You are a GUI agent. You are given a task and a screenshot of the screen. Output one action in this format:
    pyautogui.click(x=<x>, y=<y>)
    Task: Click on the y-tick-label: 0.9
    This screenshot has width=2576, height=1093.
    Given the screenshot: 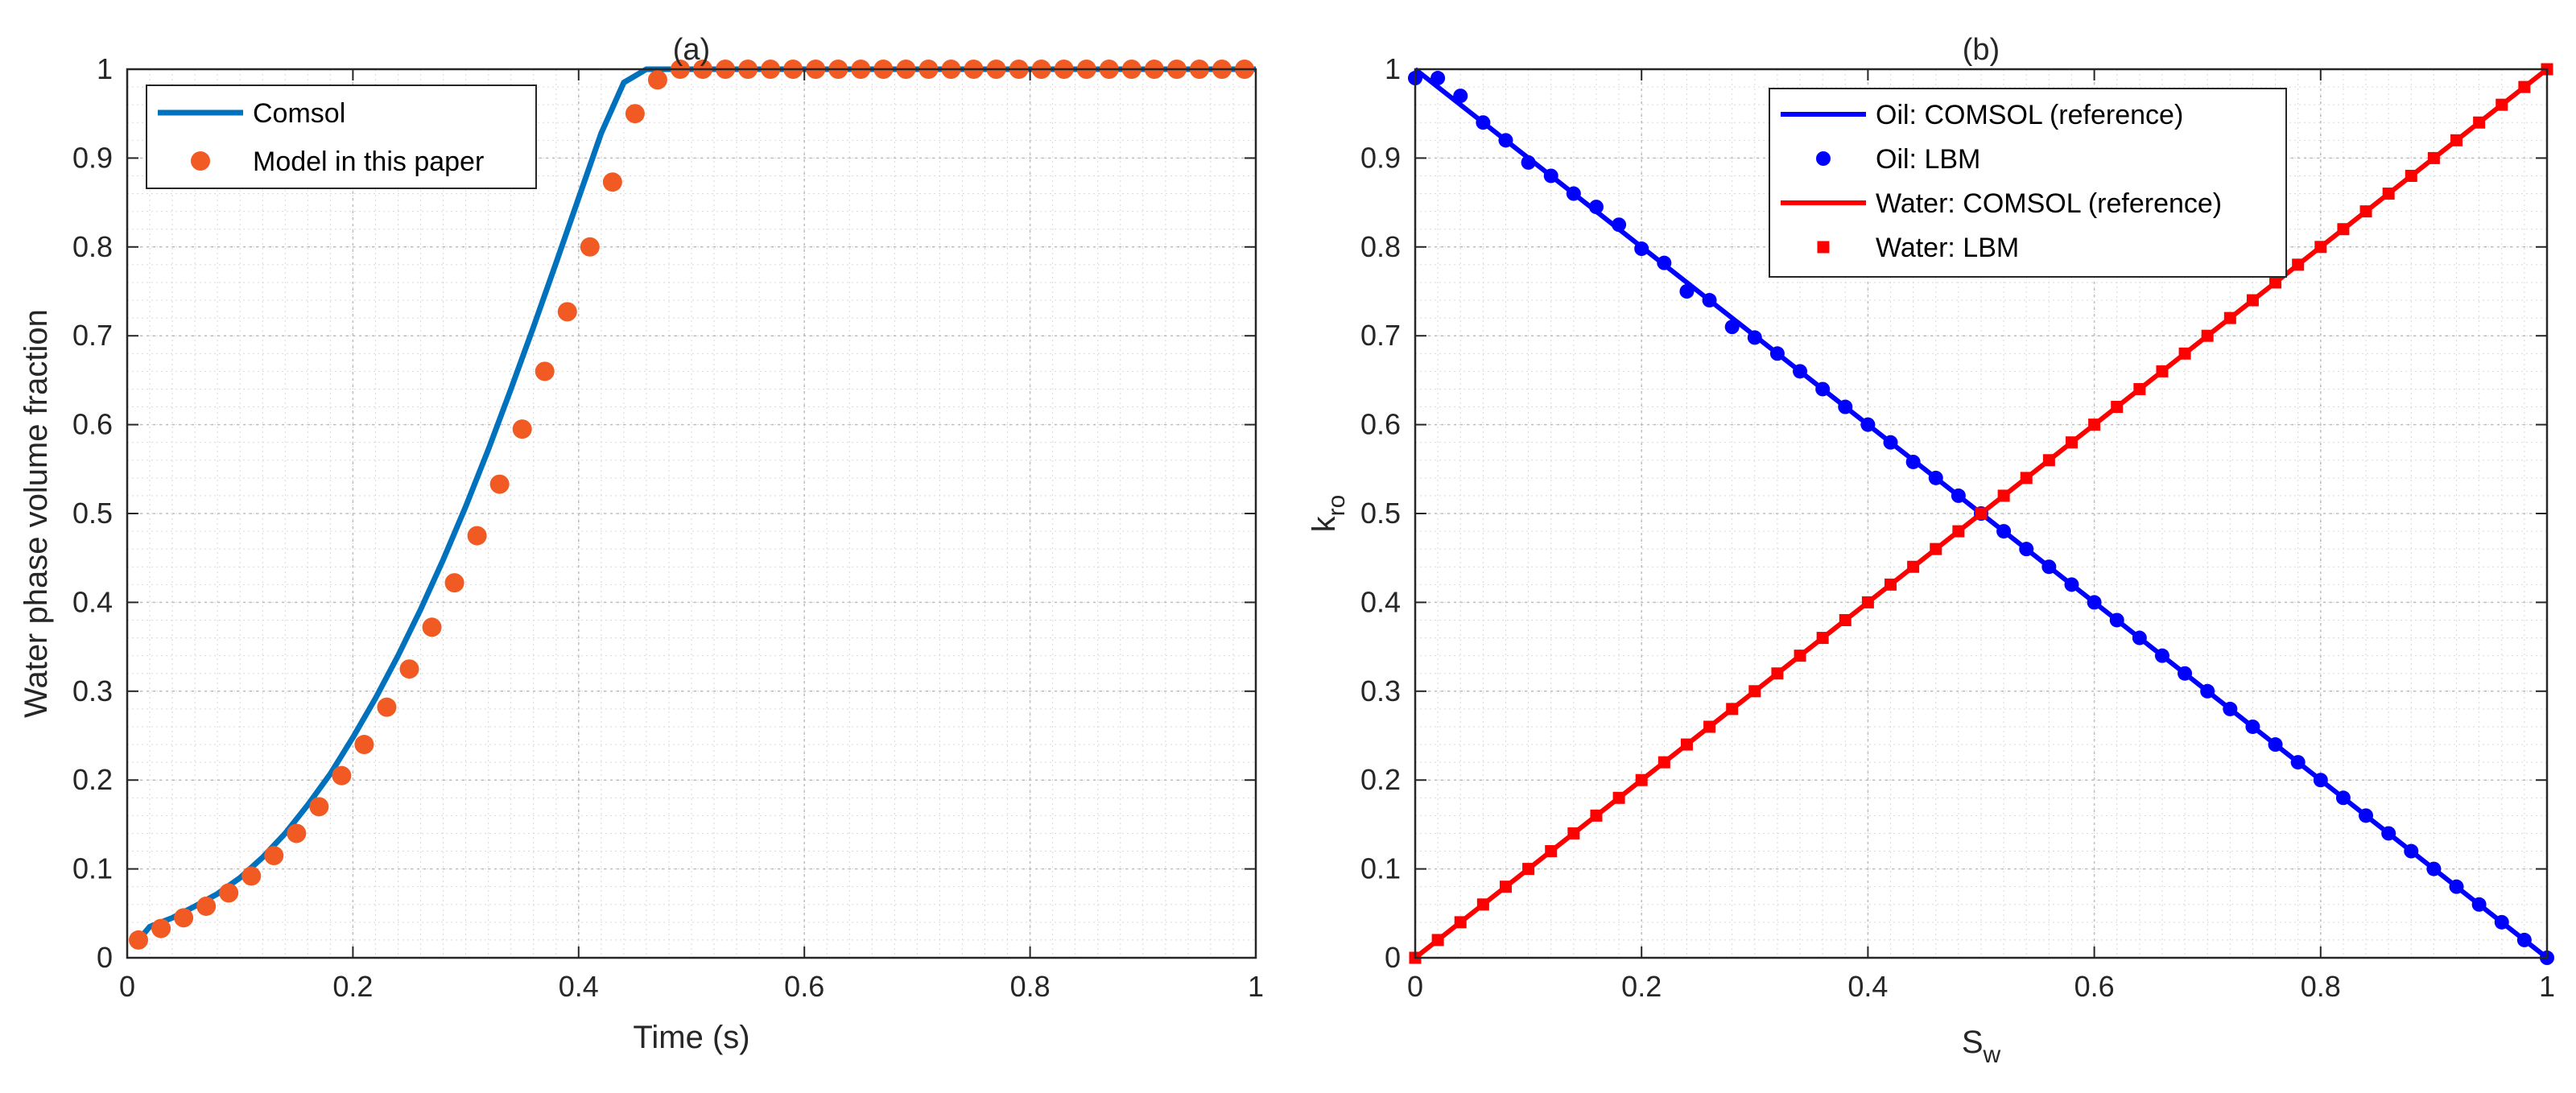 What is the action you would take?
    pyautogui.click(x=92, y=158)
    